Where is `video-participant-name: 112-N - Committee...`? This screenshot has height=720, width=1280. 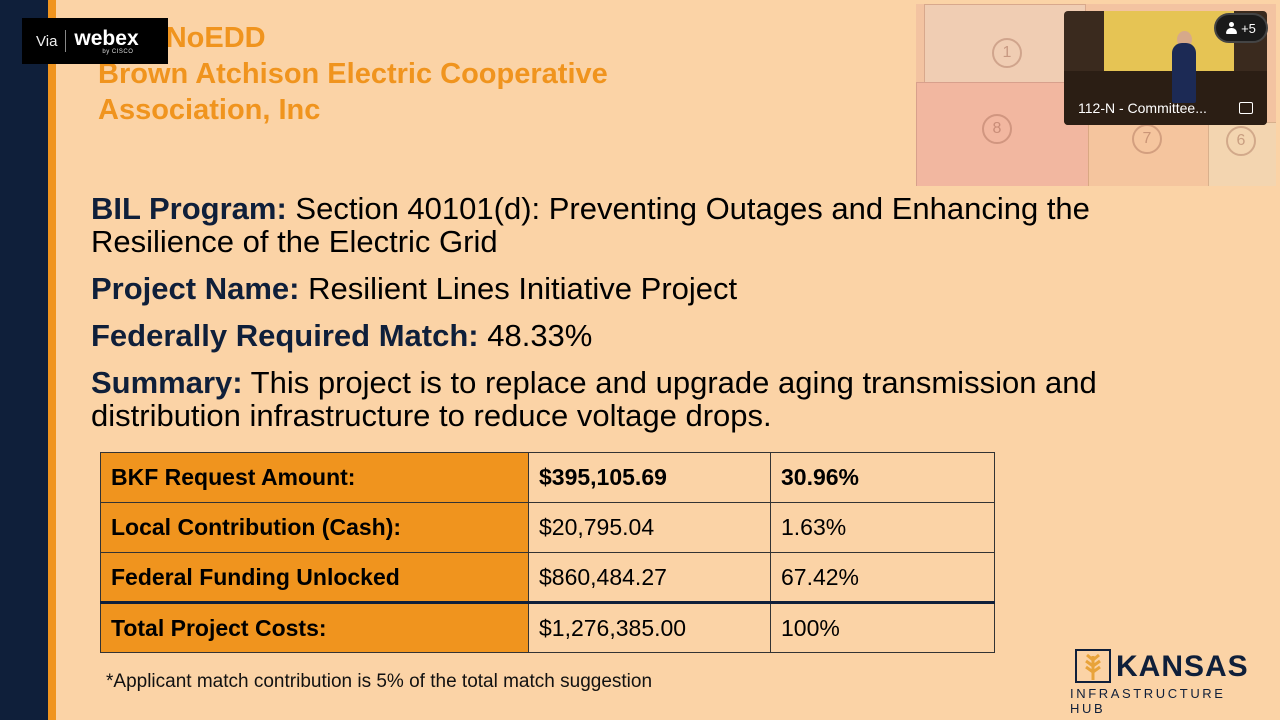 video-participant-name: 112-N - Committee... is located at coordinates (1142, 108).